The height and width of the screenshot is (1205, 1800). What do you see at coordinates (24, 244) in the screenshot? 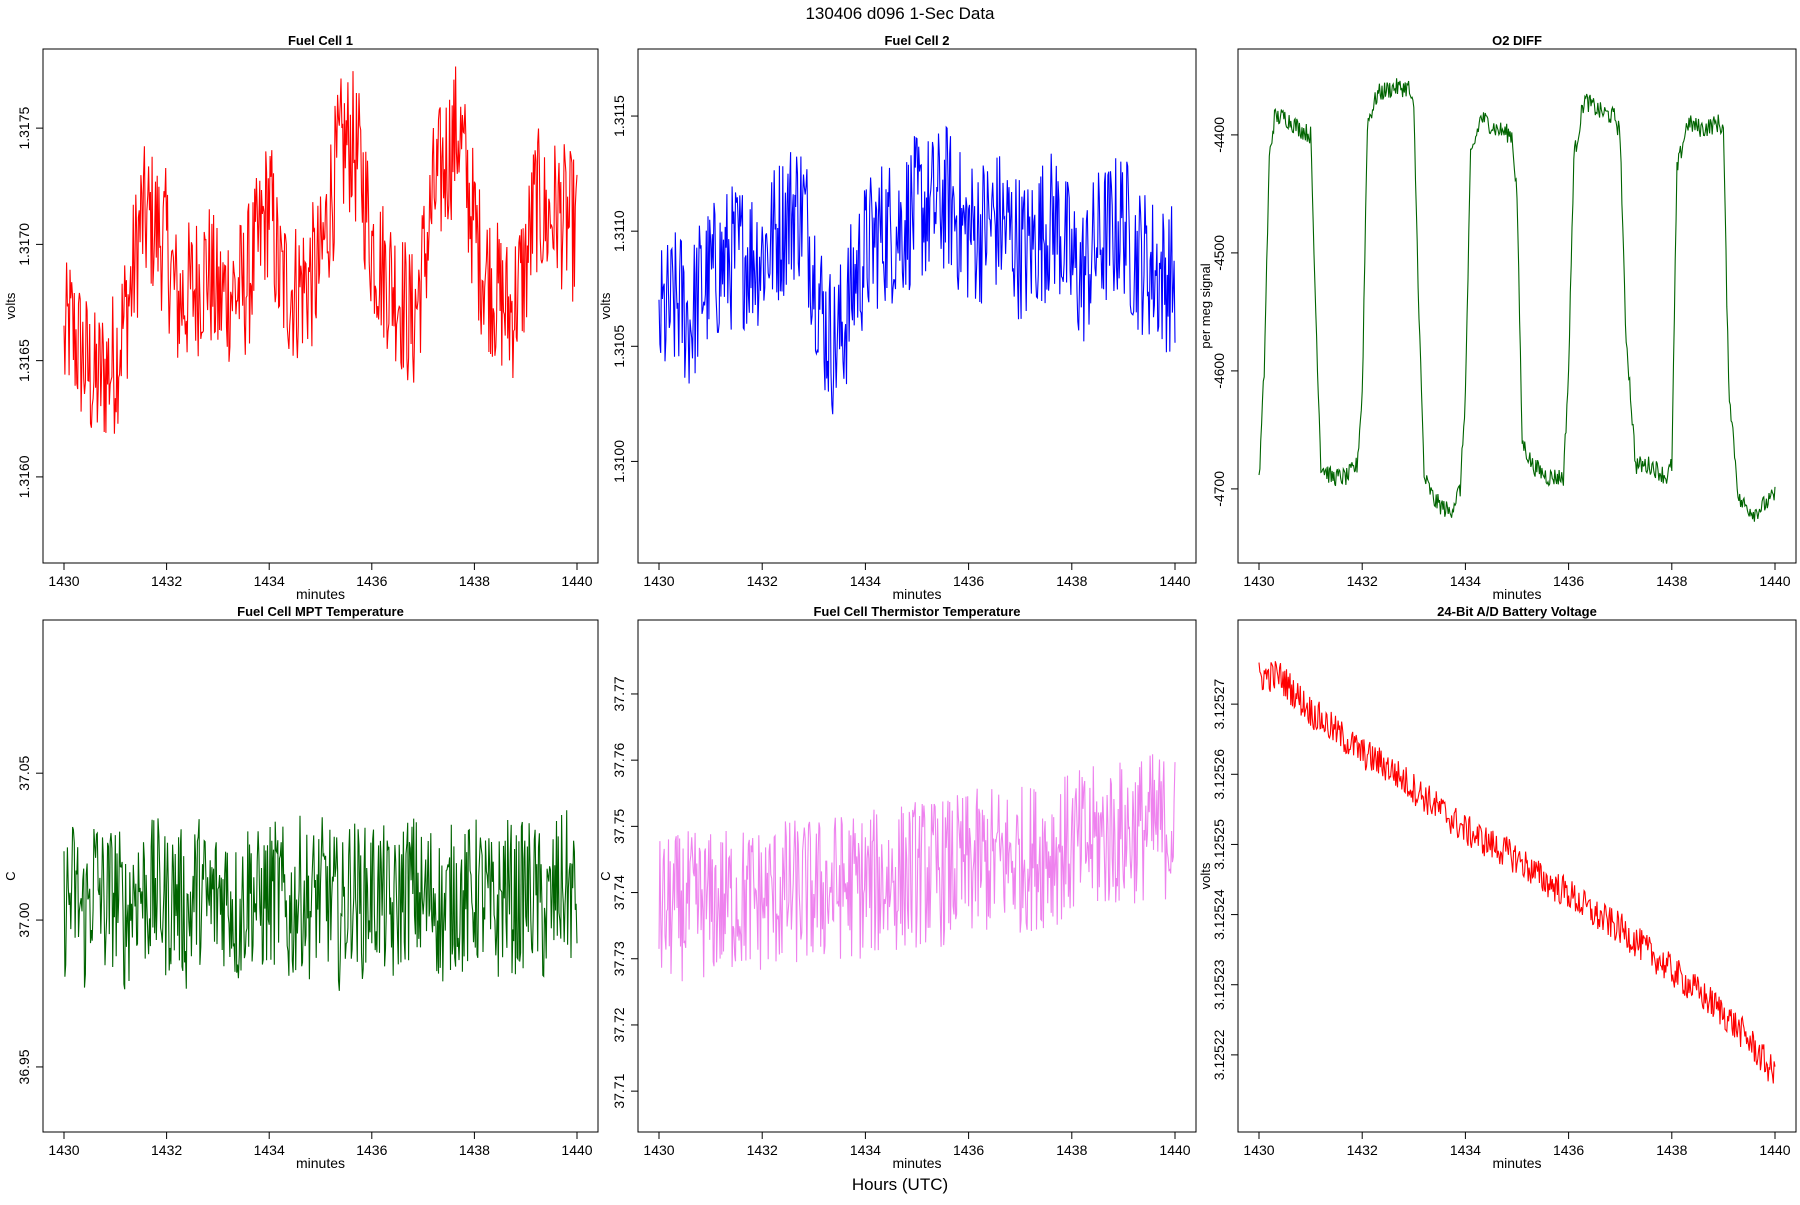
I see `y-tick-label: 1.3170` at bounding box center [24, 244].